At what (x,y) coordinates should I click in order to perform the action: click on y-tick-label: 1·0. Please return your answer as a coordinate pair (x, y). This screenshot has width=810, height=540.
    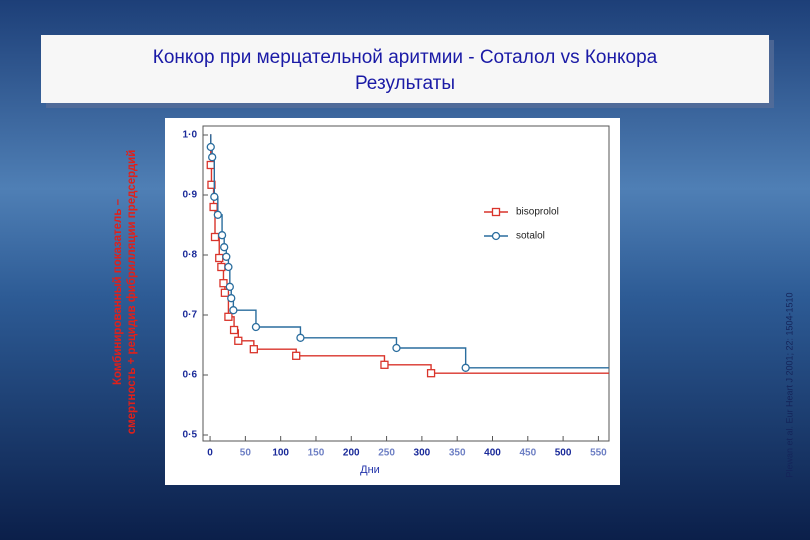
    Looking at the image, I should click on (190, 135).